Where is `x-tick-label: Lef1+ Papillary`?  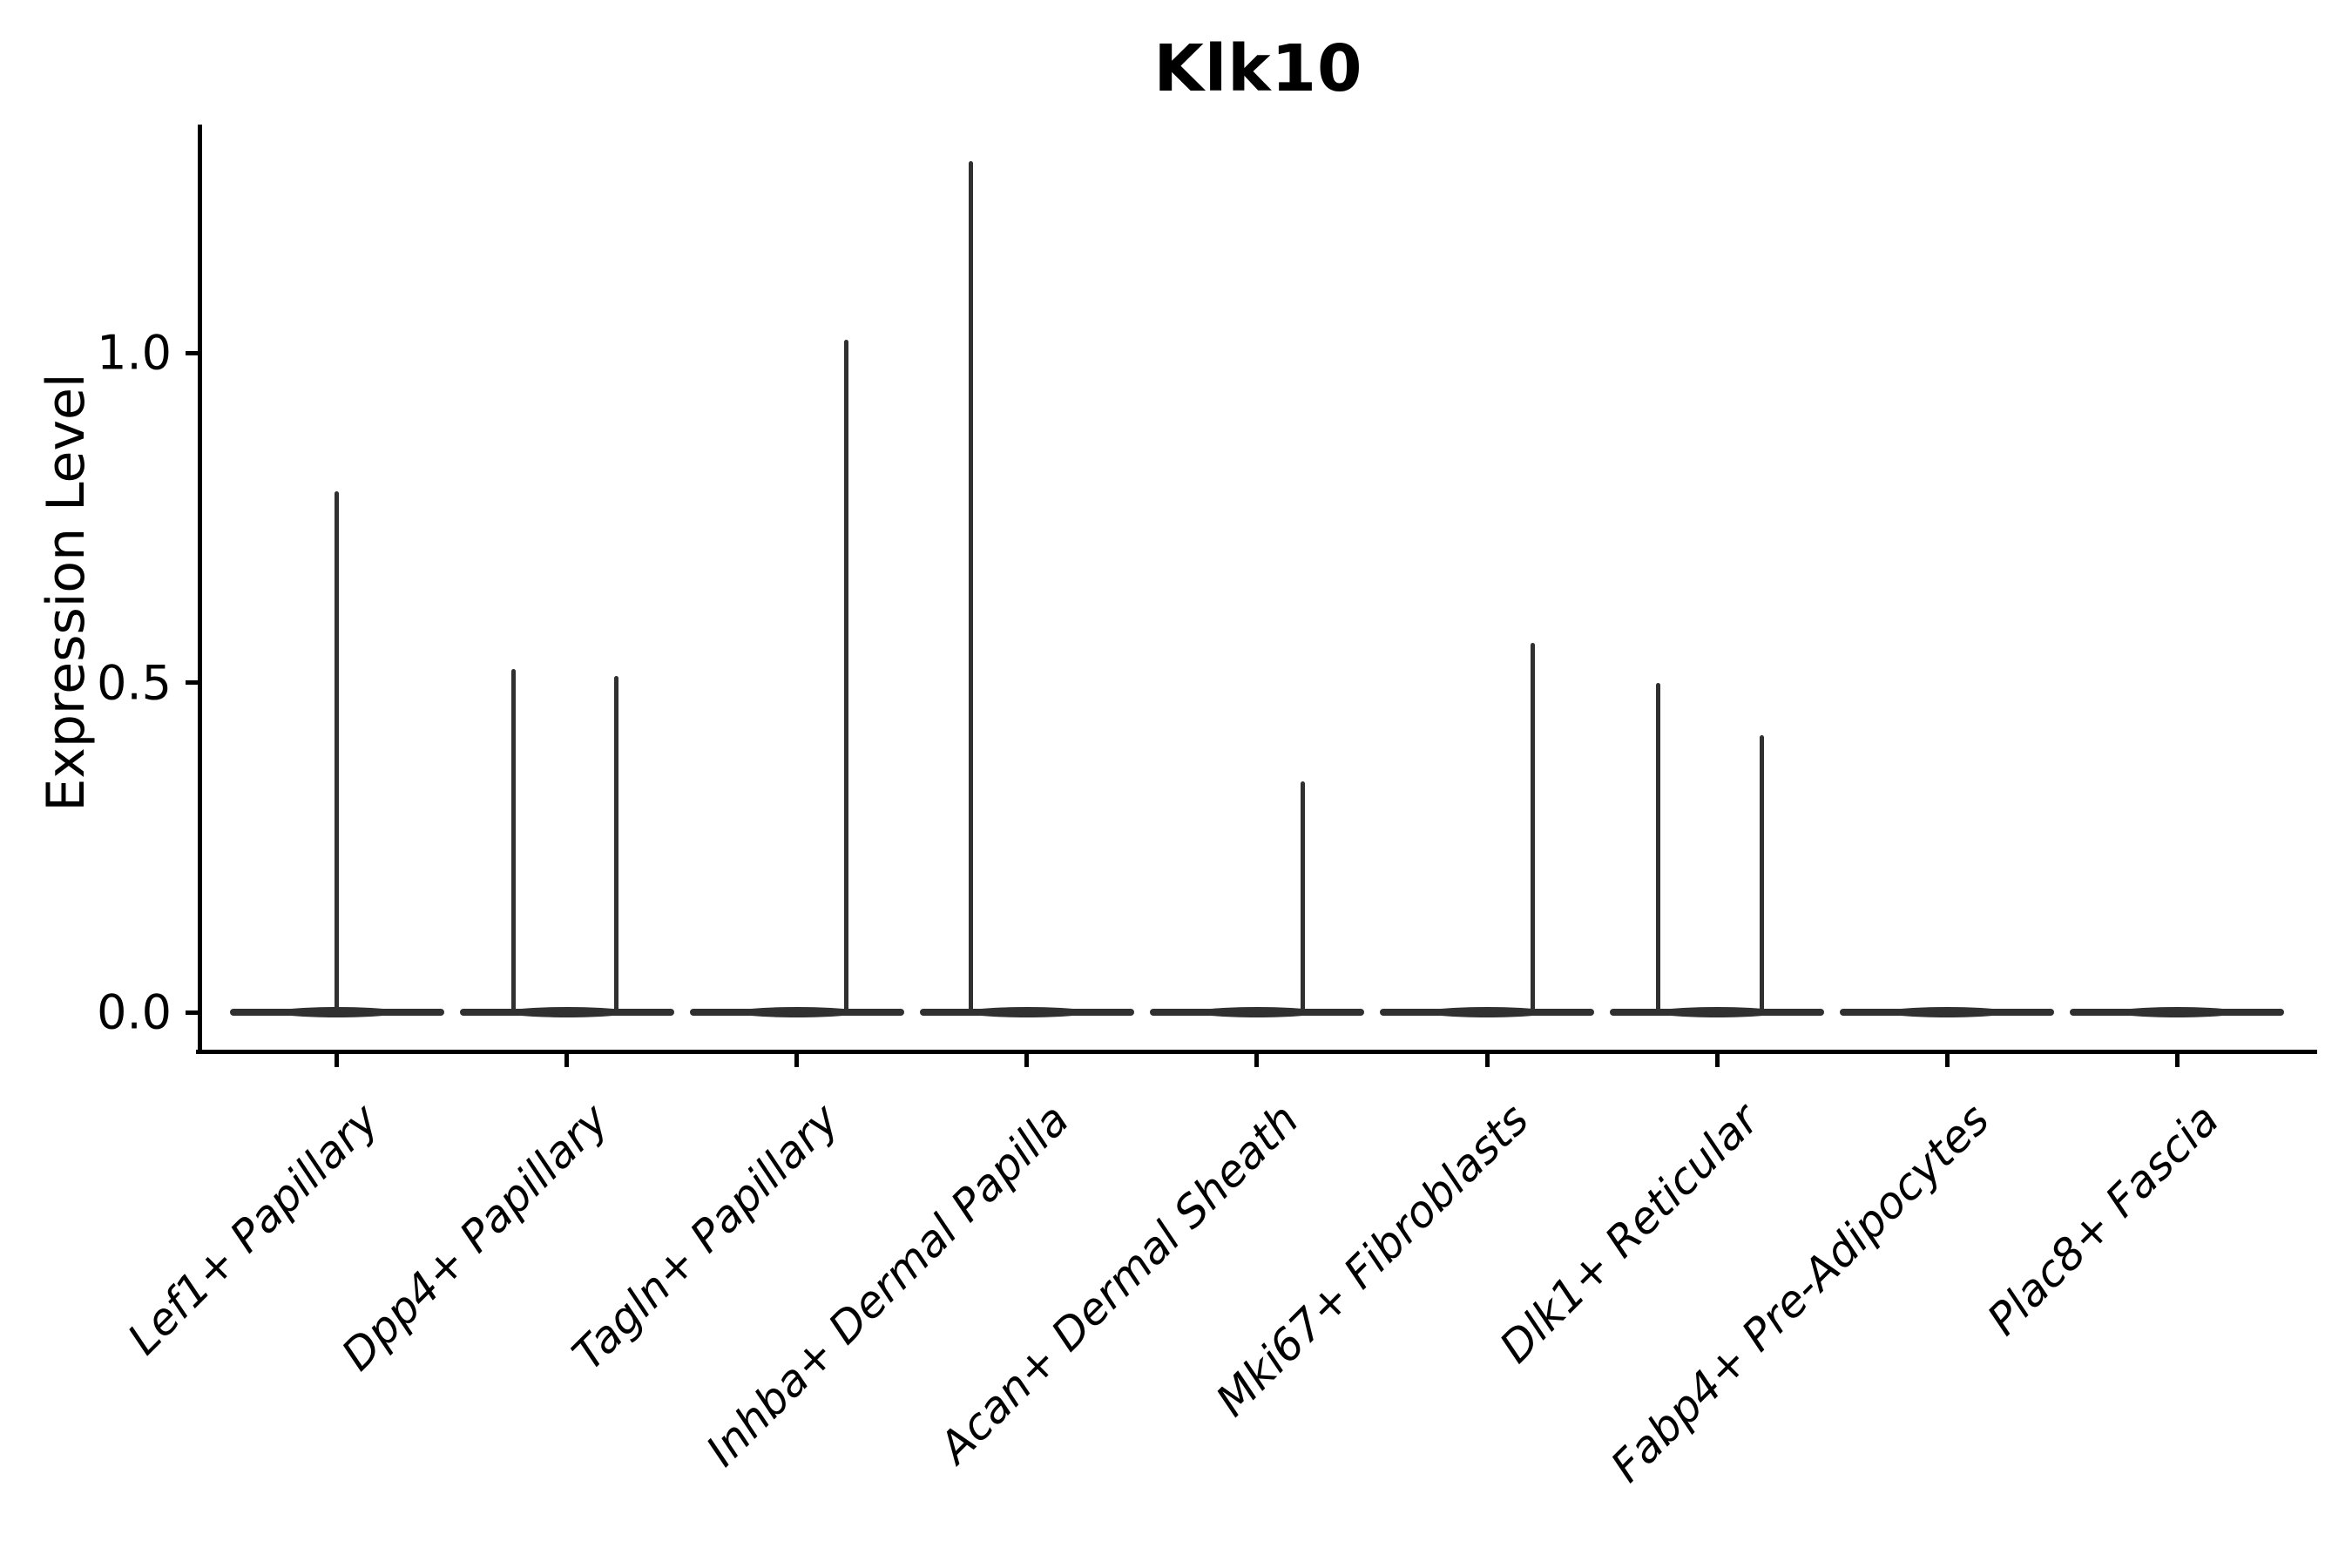 x-tick-label: Lef1+ Papillary is located at coordinates (253, 1230).